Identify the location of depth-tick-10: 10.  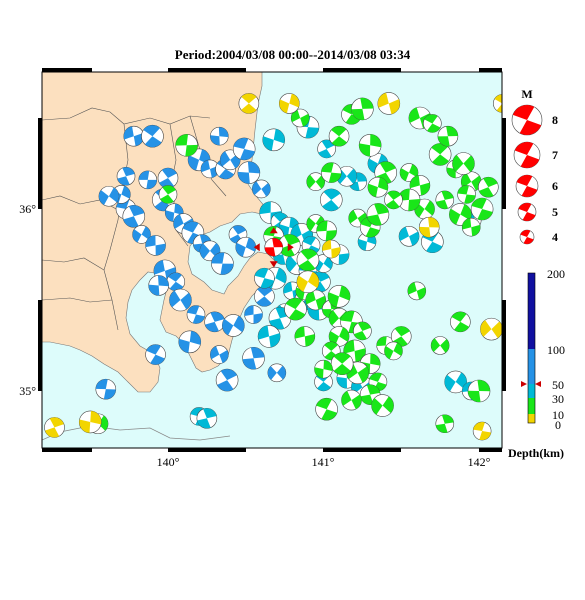
(558, 415).